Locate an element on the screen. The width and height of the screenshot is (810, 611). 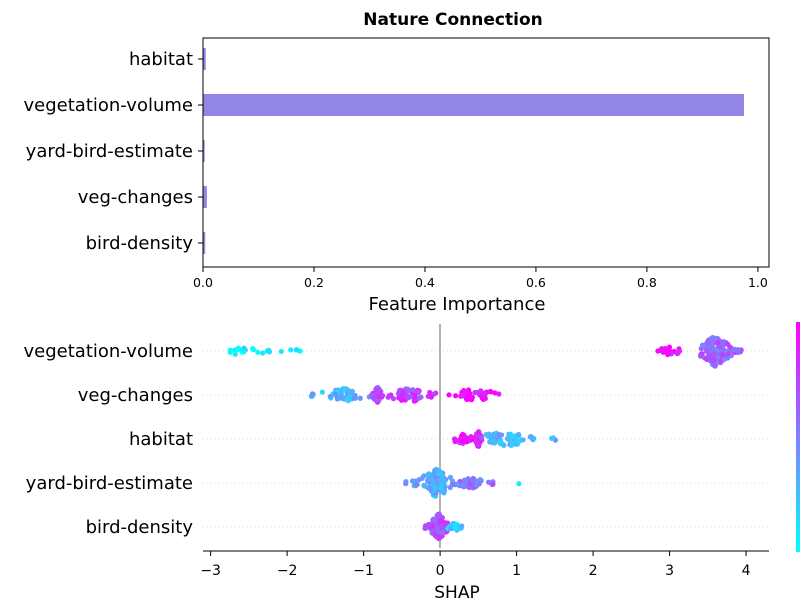
bar-category-label: vegetation-volume is located at coordinates (109, 105).